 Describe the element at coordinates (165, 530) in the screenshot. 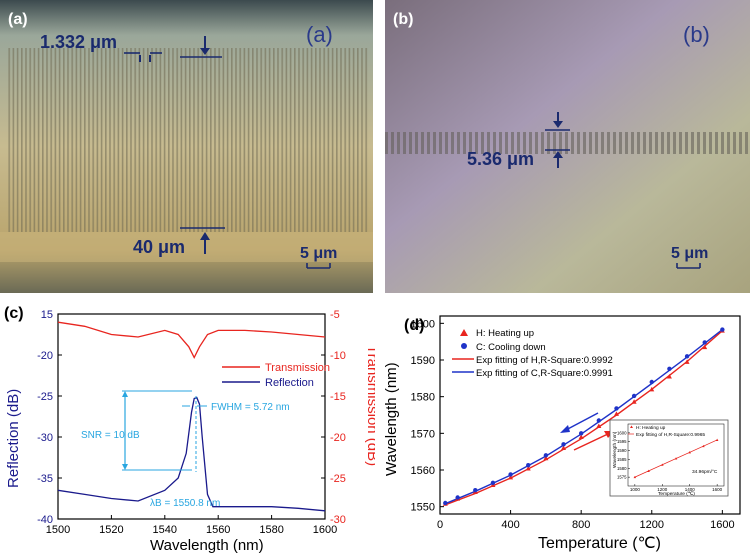

I see `x-tick-label-c: 1540` at that location.